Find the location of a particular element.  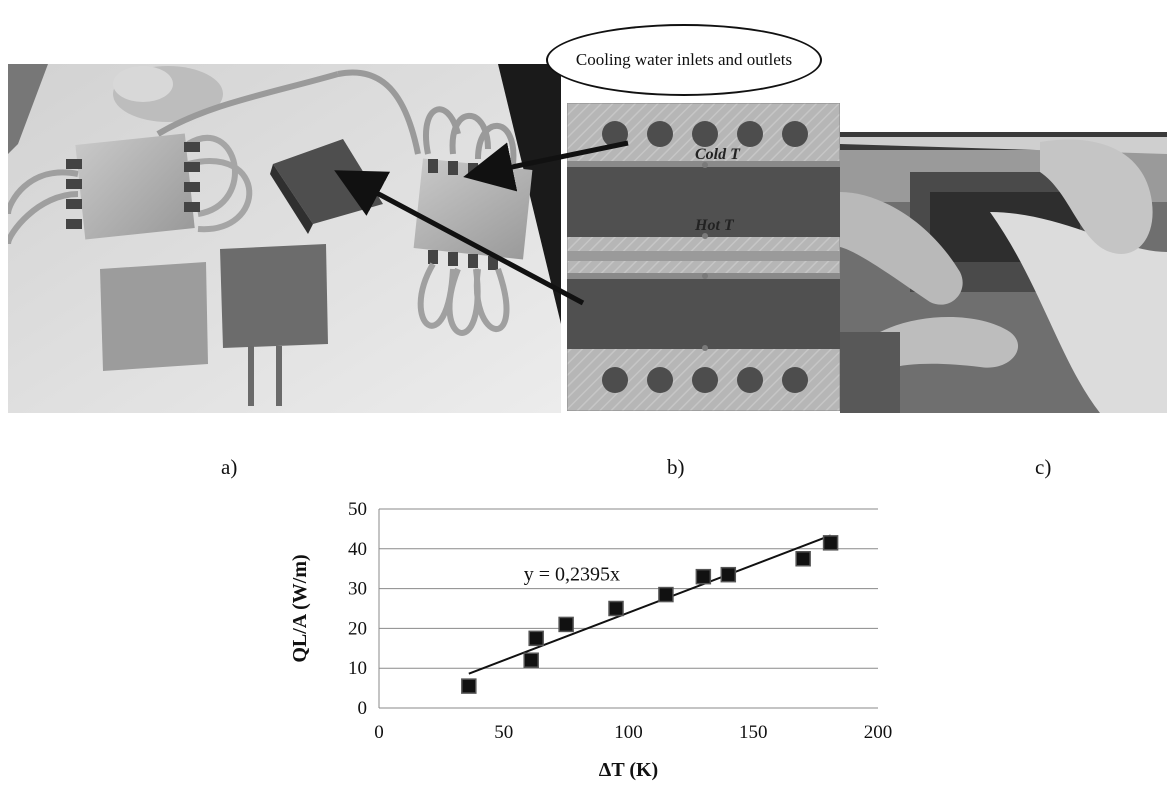

photo-panel-c is located at coordinates (1003, 272).